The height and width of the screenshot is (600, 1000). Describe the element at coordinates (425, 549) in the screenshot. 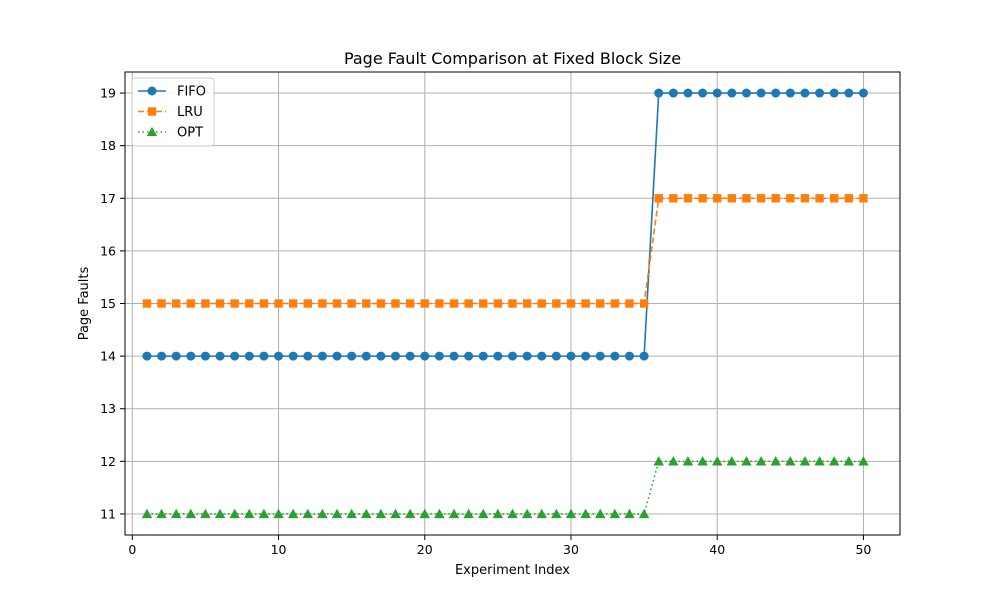

I see `x-tick-label: 20` at that location.